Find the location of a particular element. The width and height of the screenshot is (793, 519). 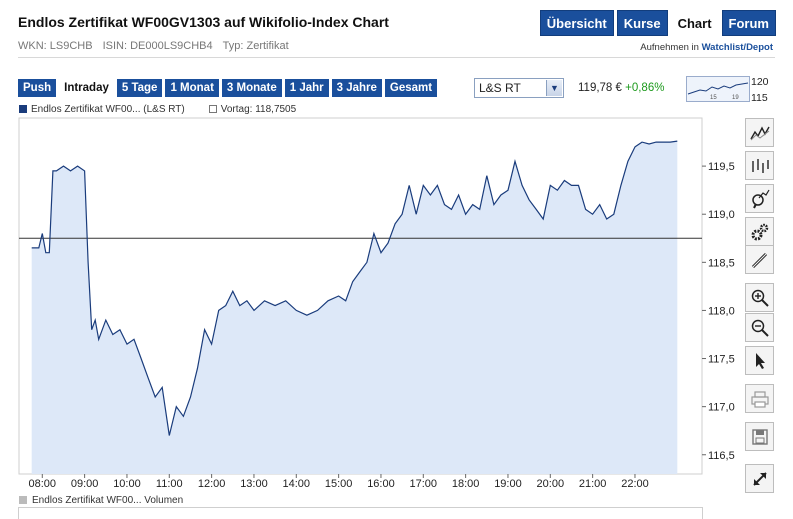

exchange-select: L&S RT ▼ is located at coordinates (519, 88).